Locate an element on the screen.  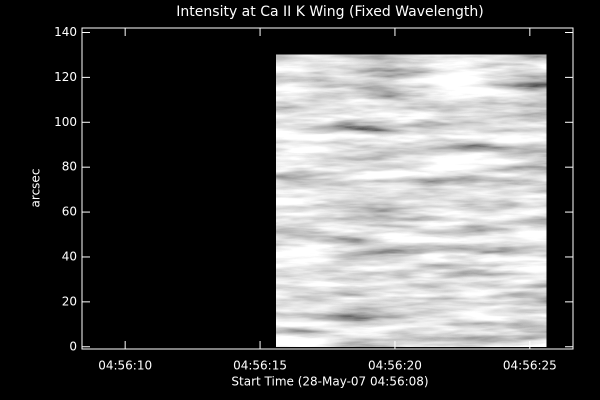
y-tick-label: 0 is located at coordinates (73, 346).